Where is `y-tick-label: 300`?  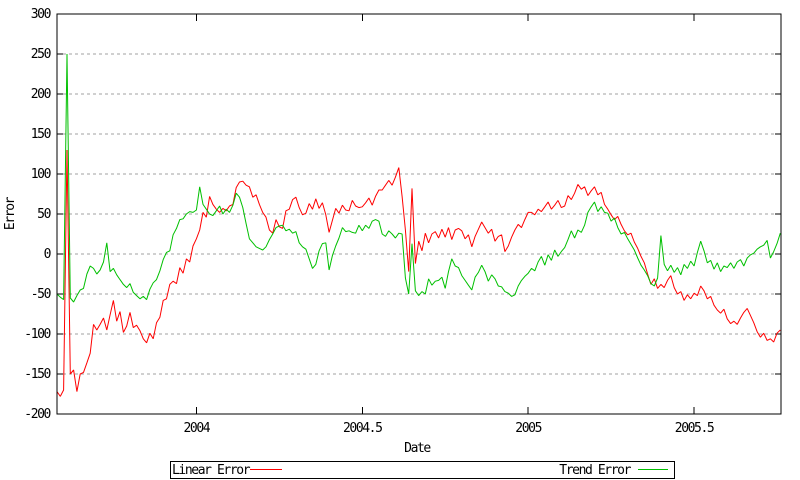 y-tick-label: 300 is located at coordinates (41, 14).